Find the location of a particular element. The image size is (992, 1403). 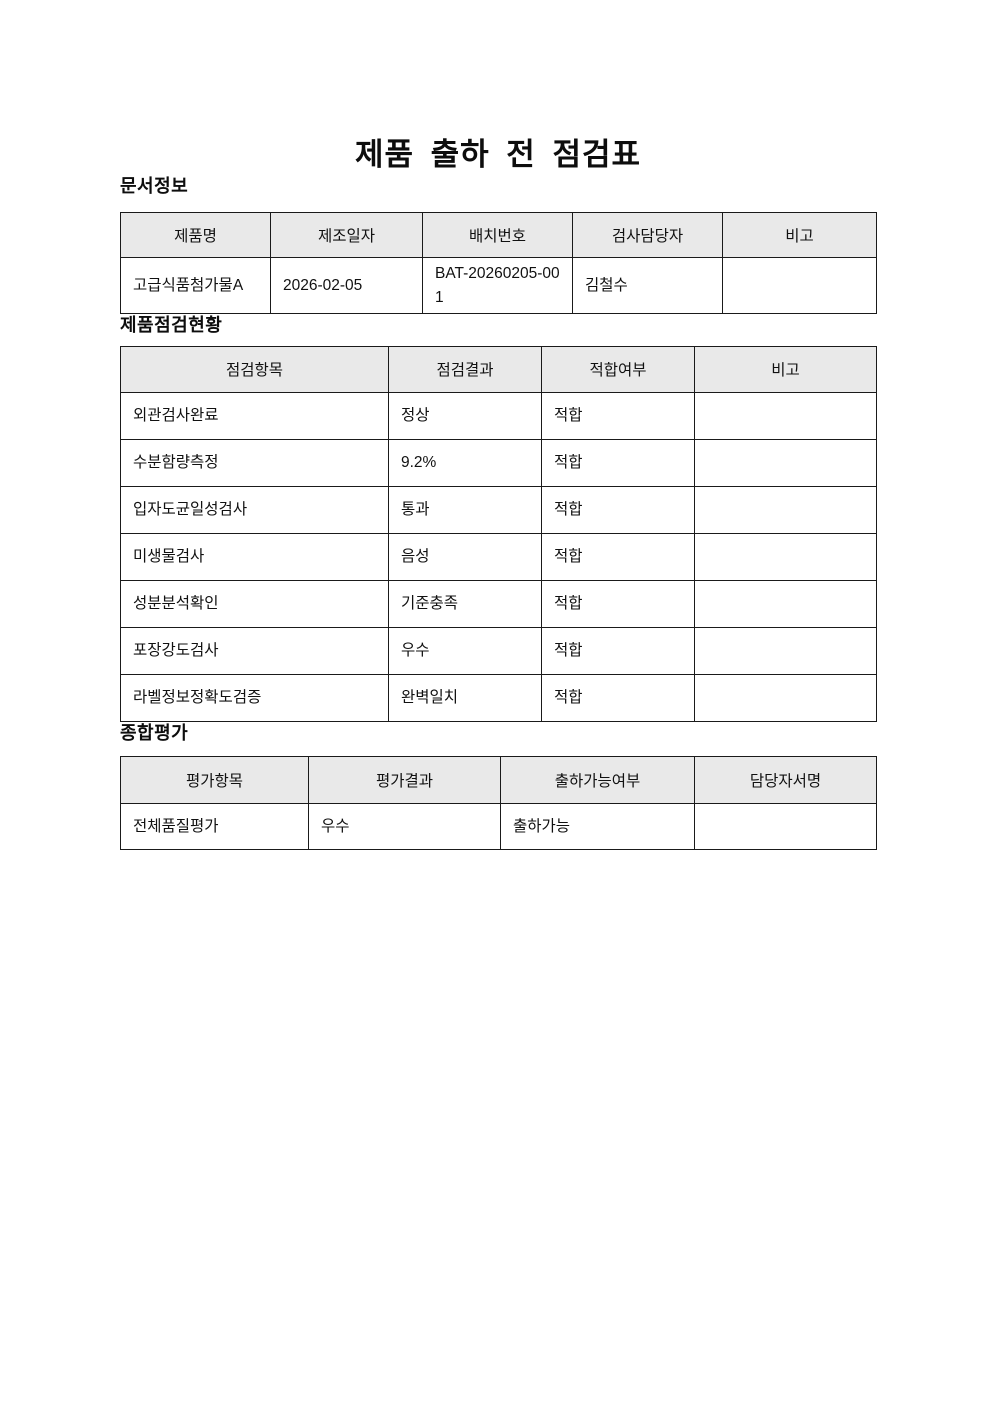

cell-eval-result: 우수 is located at coordinates (404, 827).